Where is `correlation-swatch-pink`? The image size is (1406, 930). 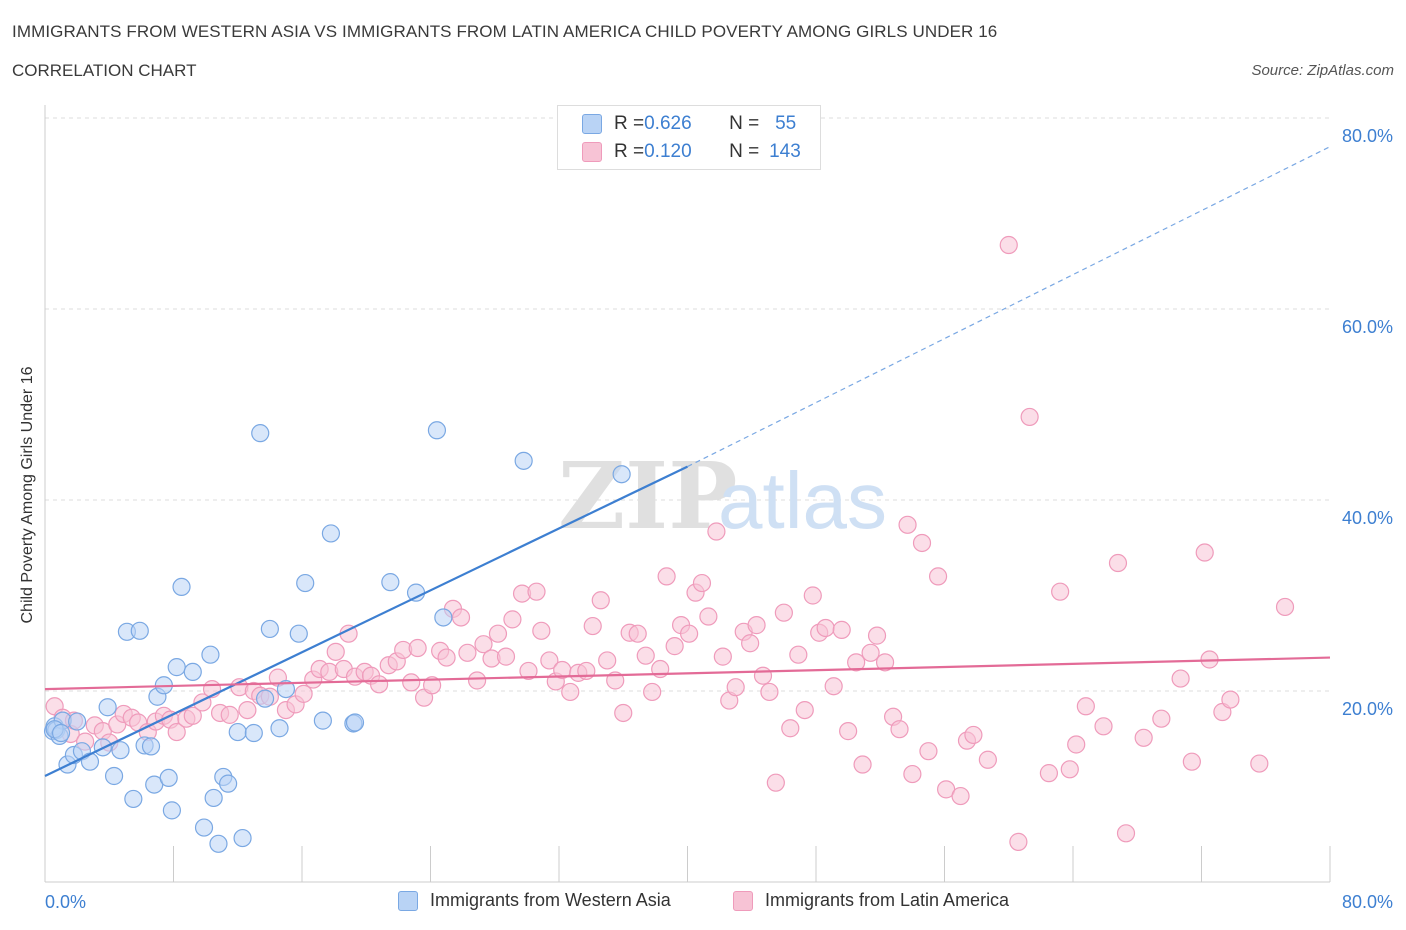 correlation-swatch-pink is located at coordinates (592, 152).